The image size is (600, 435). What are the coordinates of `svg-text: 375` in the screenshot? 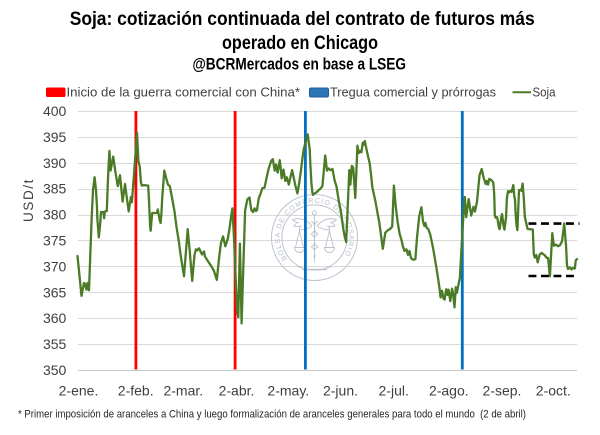 It's located at (55, 241).